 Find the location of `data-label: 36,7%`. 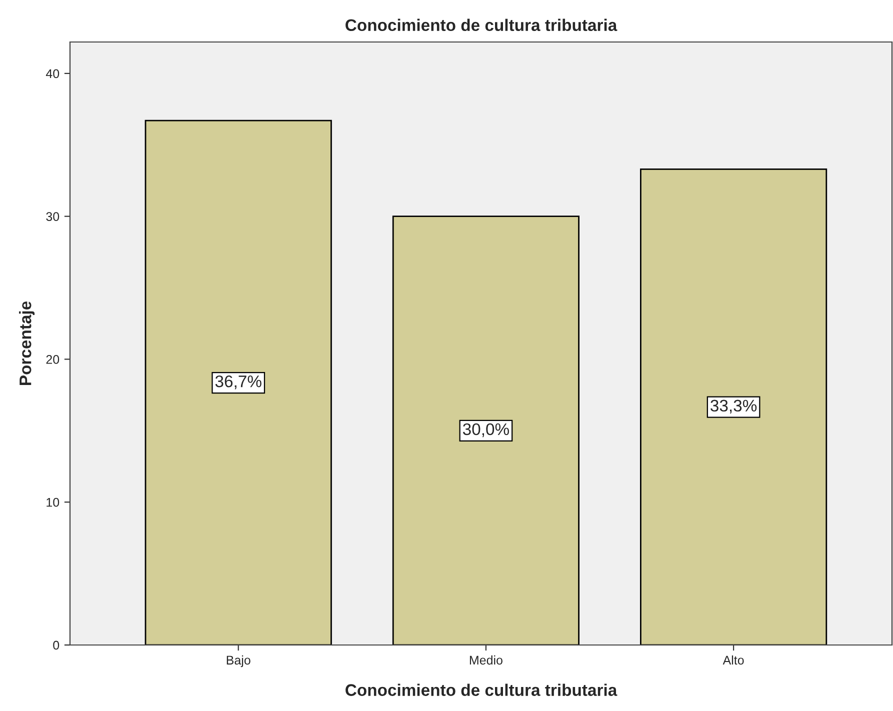

data-label: 36,7% is located at coordinates (238, 382).